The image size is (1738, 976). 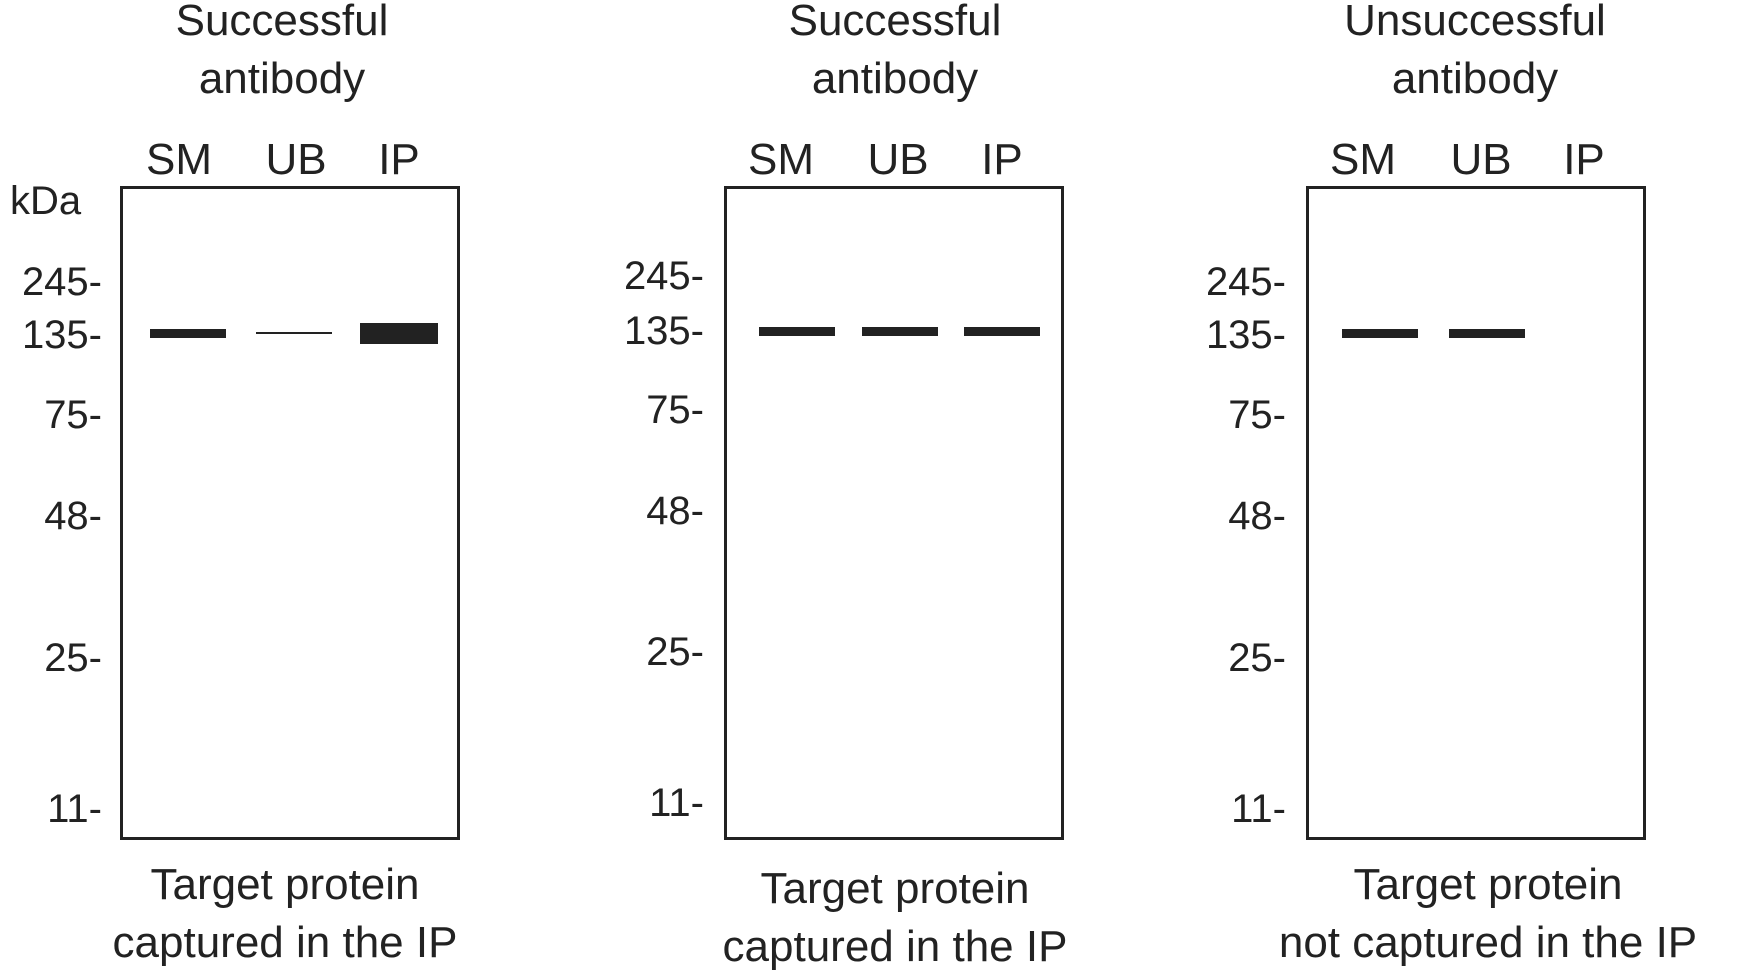 What do you see at coordinates (46, 201) in the screenshot?
I see `unit-label: kDa` at bounding box center [46, 201].